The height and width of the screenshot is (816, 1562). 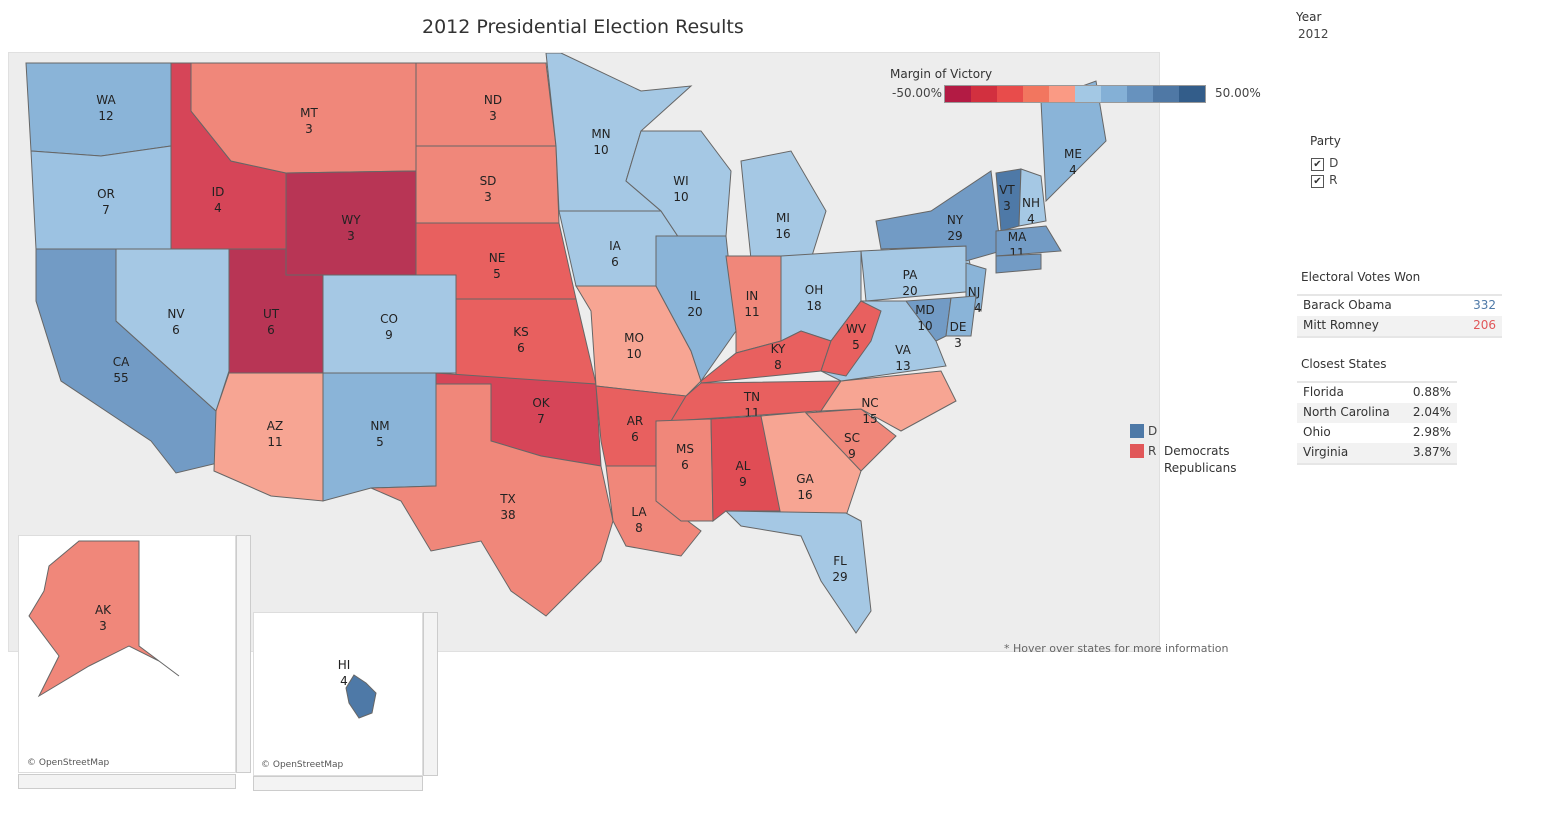 What do you see at coordinates (1317, 432) in the screenshot?
I see `state-name: Ohio` at bounding box center [1317, 432].